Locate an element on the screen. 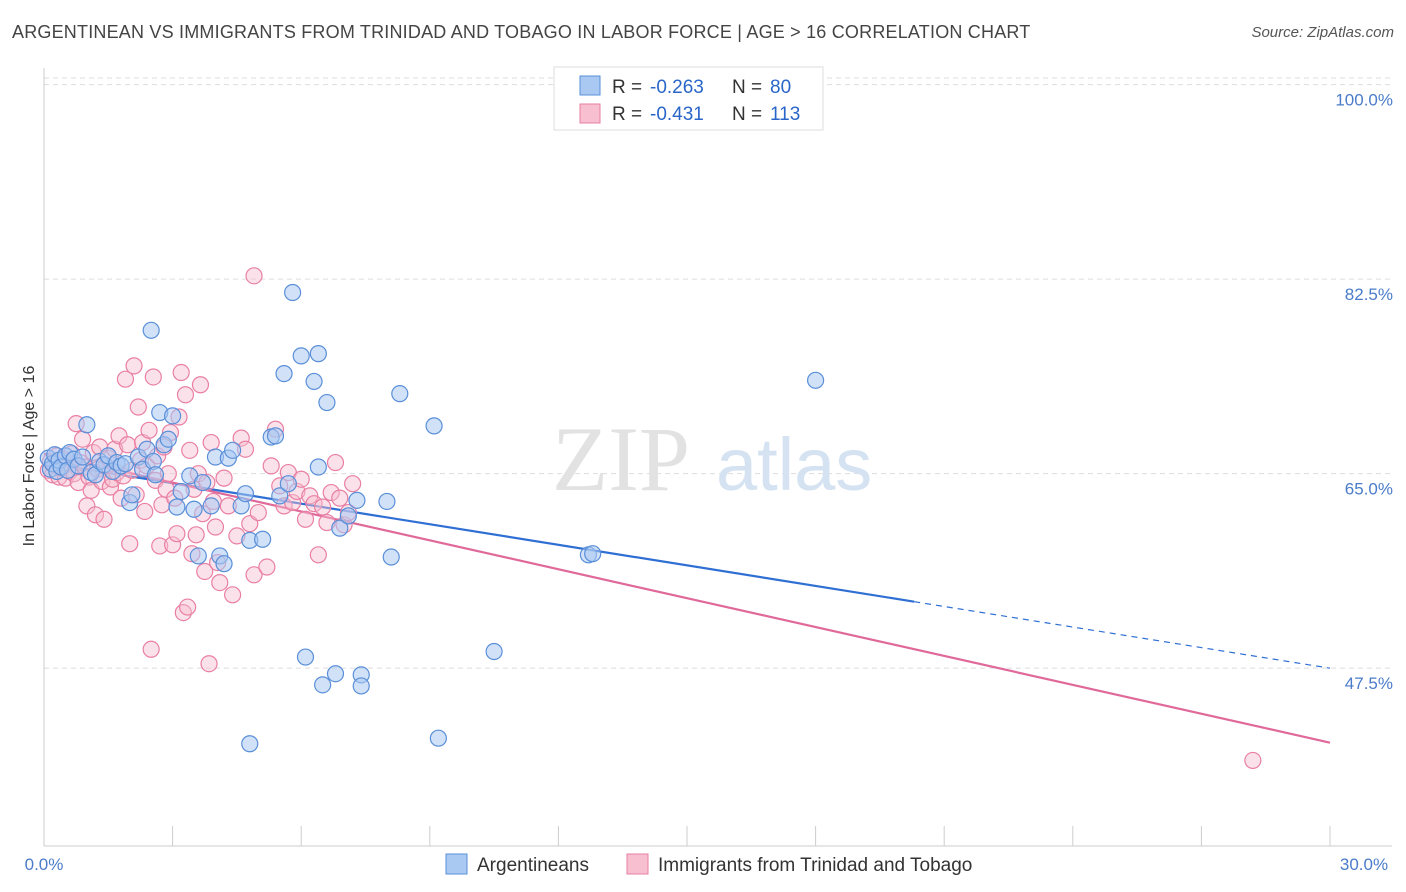 This screenshot has height=892, width=1406. bottom-legend-swatch-blue is located at coordinates (456, 864).